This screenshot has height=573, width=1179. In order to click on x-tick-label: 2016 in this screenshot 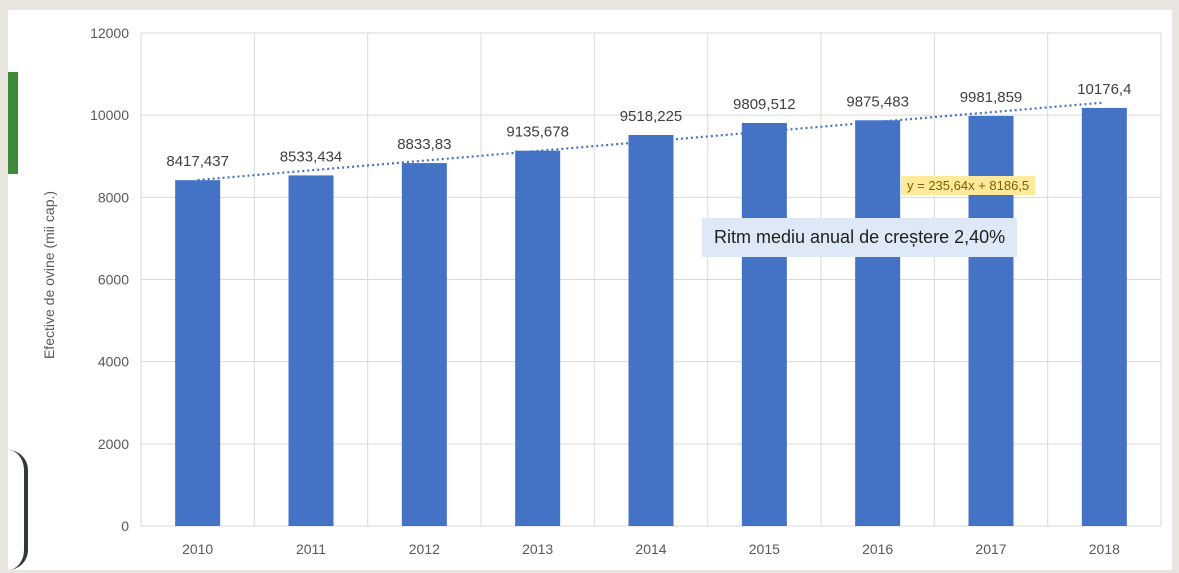, I will do `click(877, 549)`.